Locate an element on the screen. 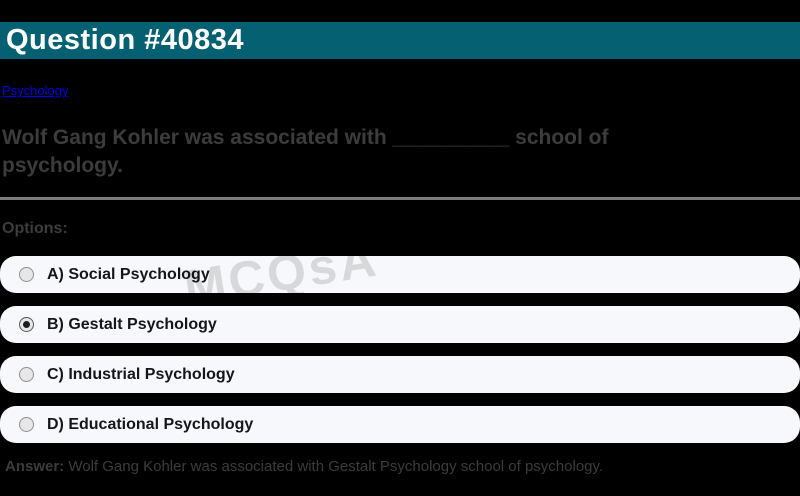 The width and height of the screenshot is (800, 496). radio-button-b is located at coordinates (26, 324).